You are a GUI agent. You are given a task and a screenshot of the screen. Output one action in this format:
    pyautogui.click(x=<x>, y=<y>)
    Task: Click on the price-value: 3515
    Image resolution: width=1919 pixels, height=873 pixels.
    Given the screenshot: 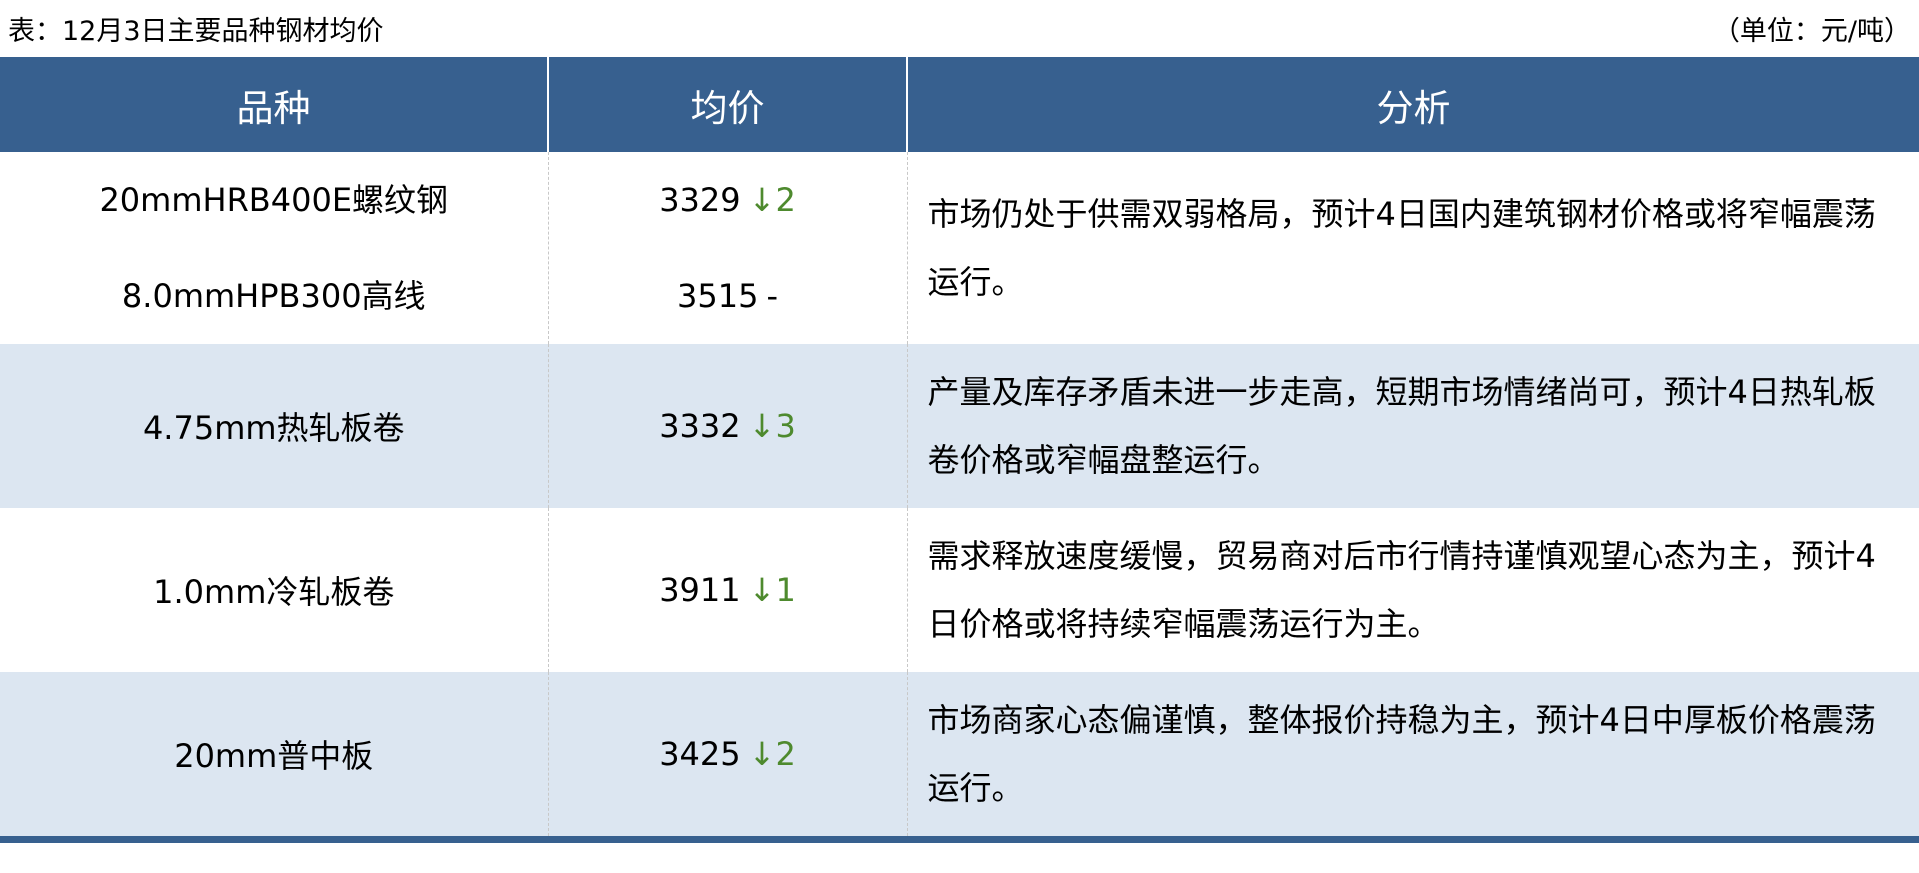 What is the action you would take?
    pyautogui.click(x=718, y=296)
    